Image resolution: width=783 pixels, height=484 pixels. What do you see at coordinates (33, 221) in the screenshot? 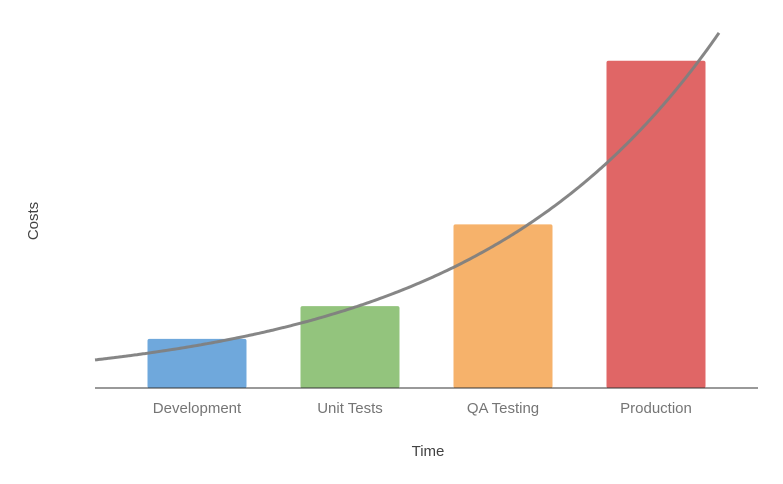
I see `y-axis-title: Costs` at bounding box center [33, 221].